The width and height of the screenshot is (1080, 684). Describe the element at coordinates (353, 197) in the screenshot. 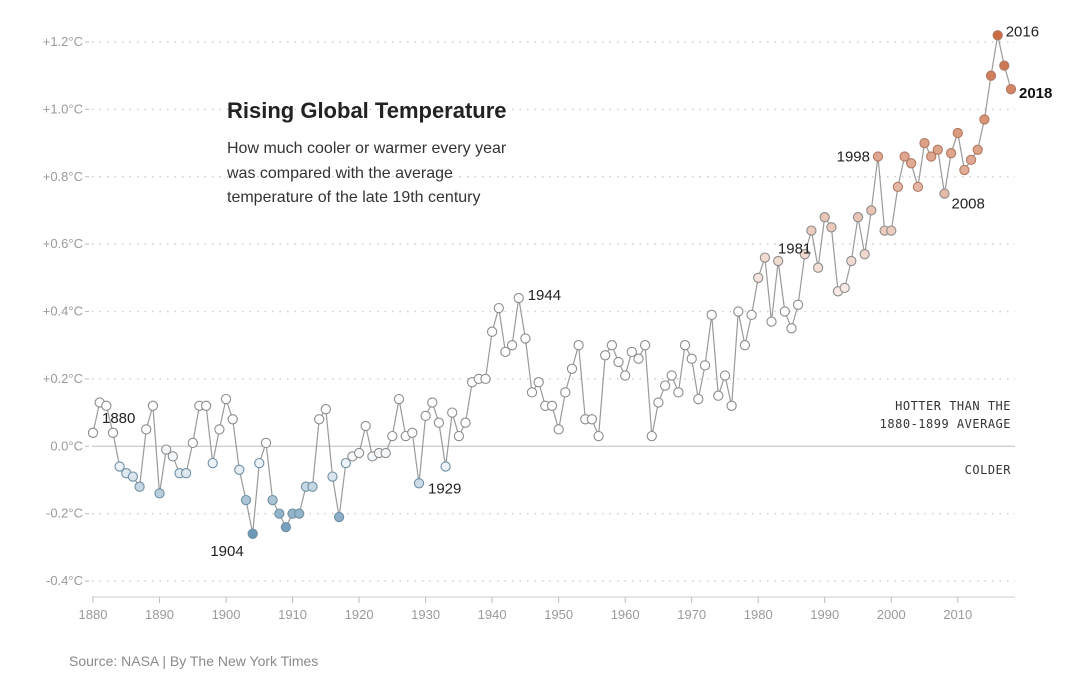

I see `chart-subtitle-line-3: temperature of the late 19th century` at that location.